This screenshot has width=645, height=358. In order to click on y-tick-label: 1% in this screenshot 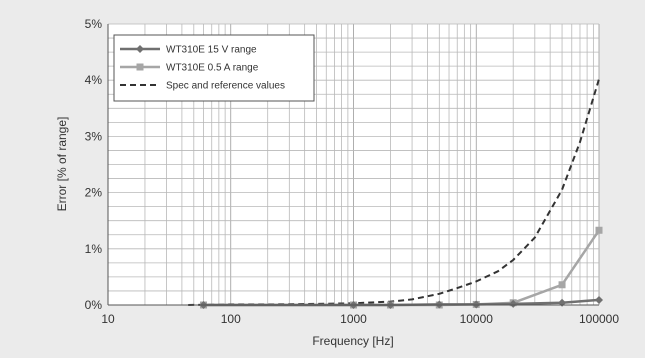, I will do `click(94, 249)`.